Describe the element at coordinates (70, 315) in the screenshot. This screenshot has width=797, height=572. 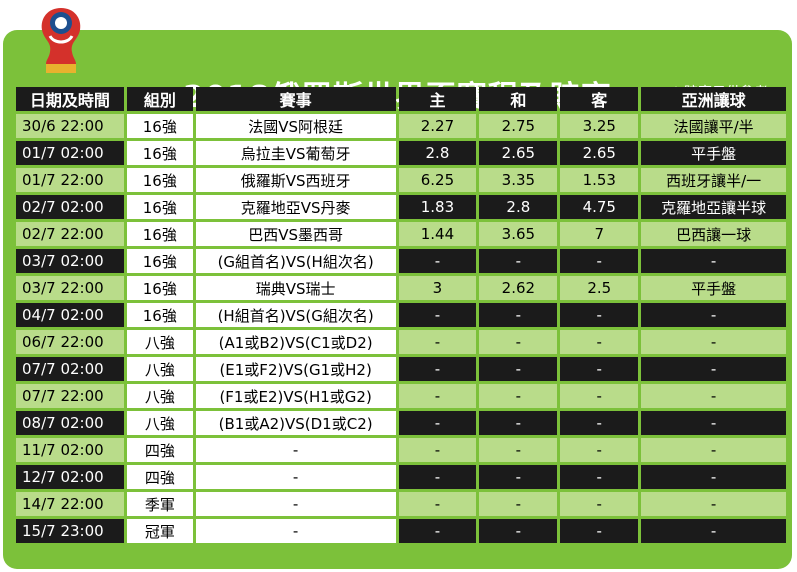
I see `date-cell: 04/7 02:00` at that location.